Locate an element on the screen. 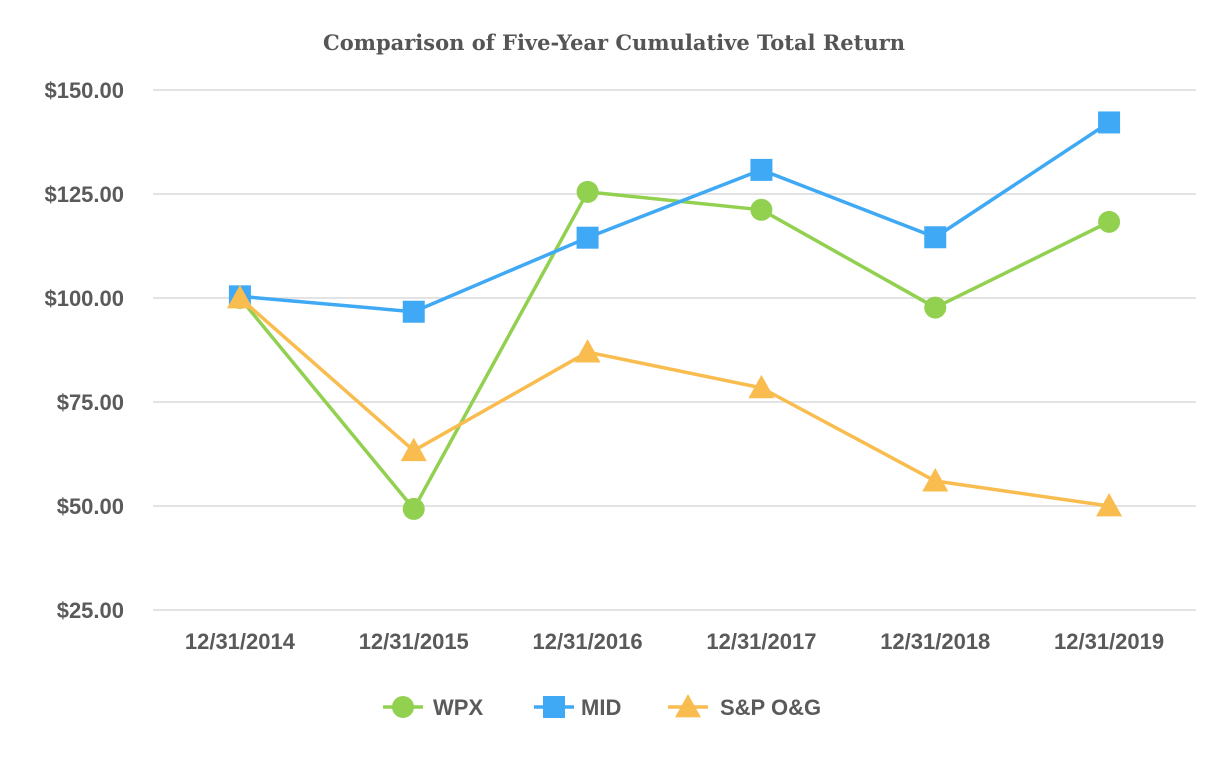 The height and width of the screenshot is (760, 1226). legend-label: S&P O&G is located at coordinates (770, 707).